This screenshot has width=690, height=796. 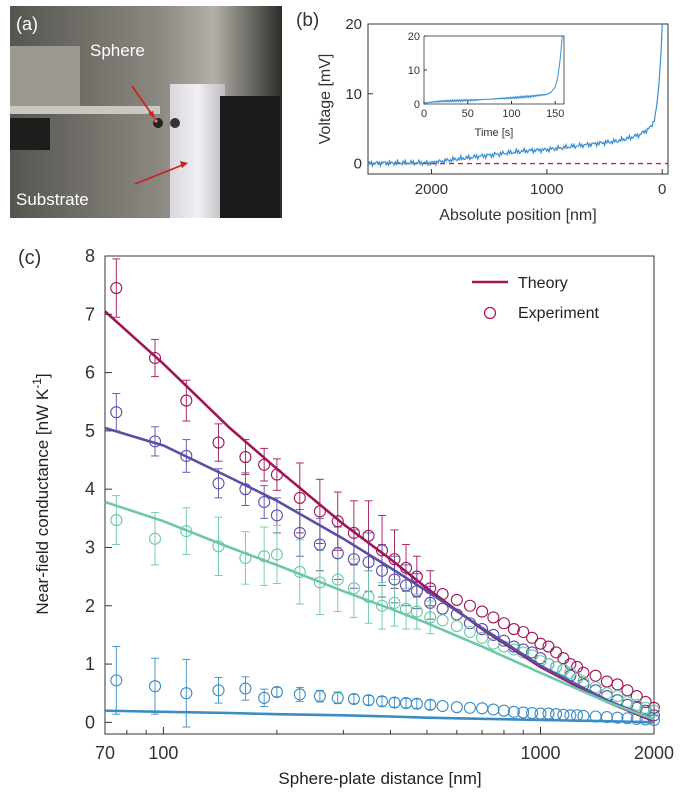 I want to click on panel-b-inset-x-tick-label: 100, so click(x=511, y=114).